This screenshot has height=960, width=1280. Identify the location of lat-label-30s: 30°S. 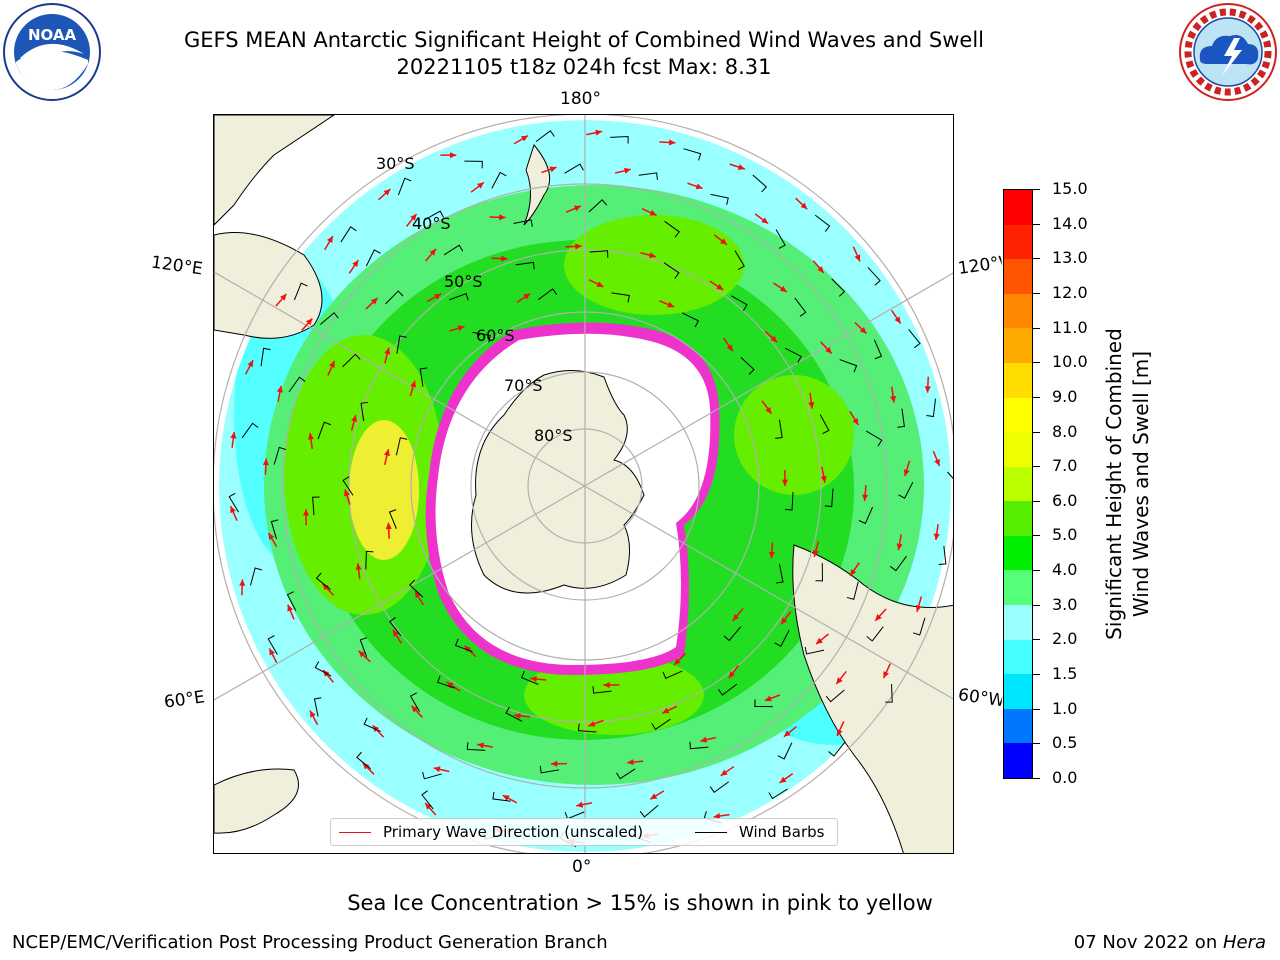
(395, 163).